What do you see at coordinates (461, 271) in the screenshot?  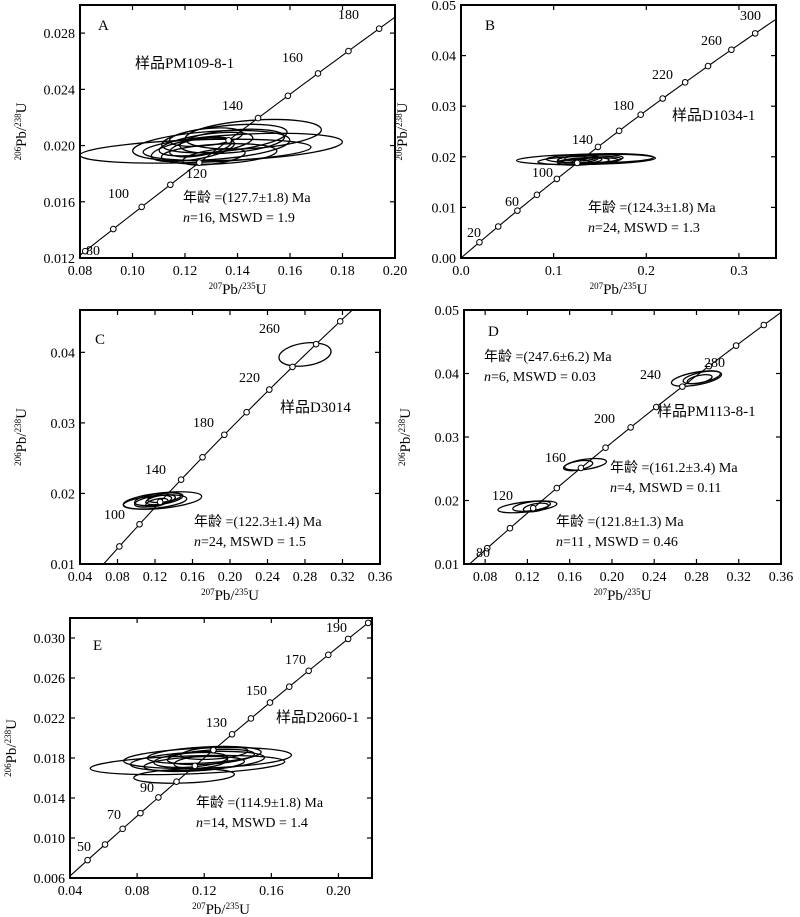 I see `x-tick-label: 0.0` at bounding box center [461, 271].